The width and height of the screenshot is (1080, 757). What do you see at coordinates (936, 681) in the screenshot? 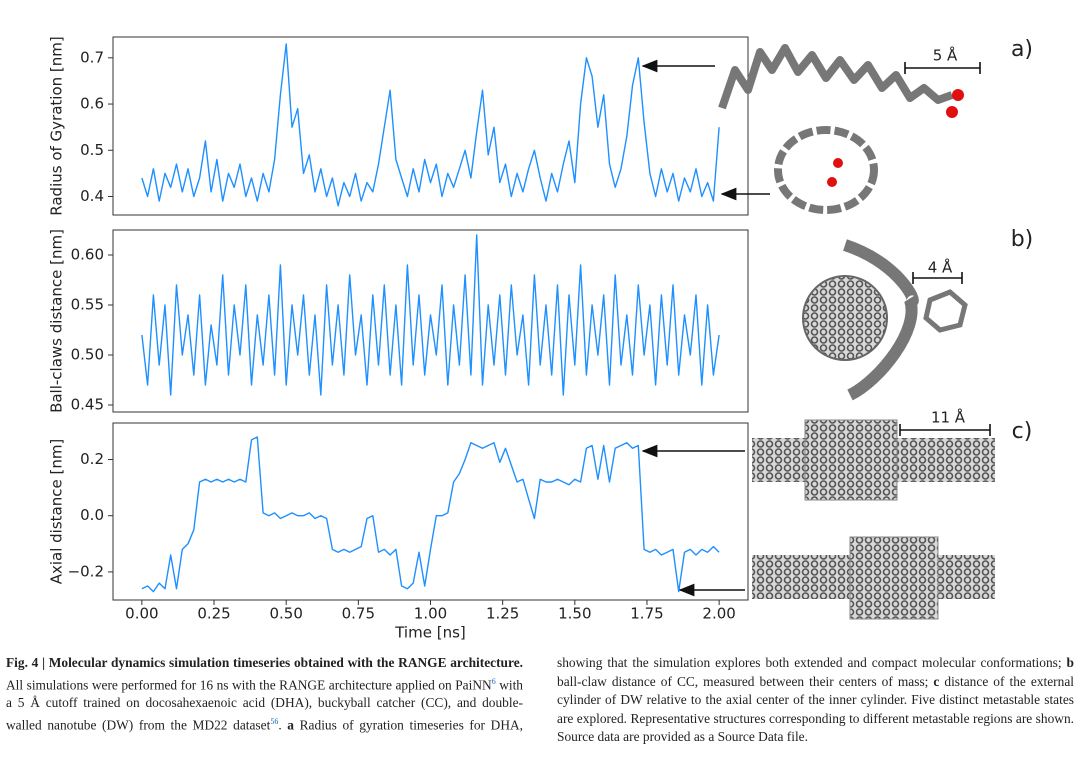
I see `panel-ref: c` at bounding box center [936, 681].